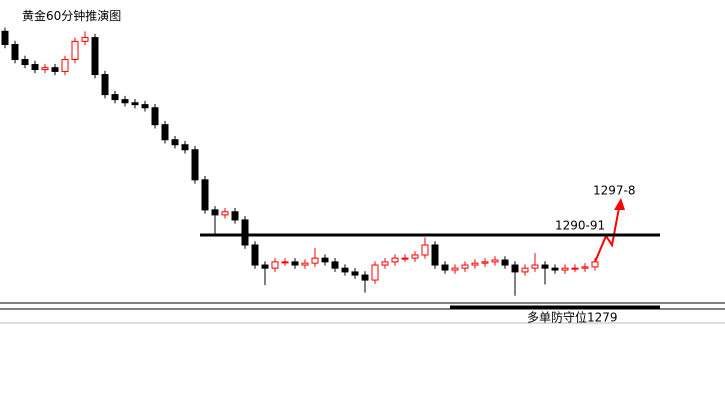  Describe the element at coordinates (71, 15) in the screenshot. I see `chart-title: 黄金60分钟推演图` at that location.